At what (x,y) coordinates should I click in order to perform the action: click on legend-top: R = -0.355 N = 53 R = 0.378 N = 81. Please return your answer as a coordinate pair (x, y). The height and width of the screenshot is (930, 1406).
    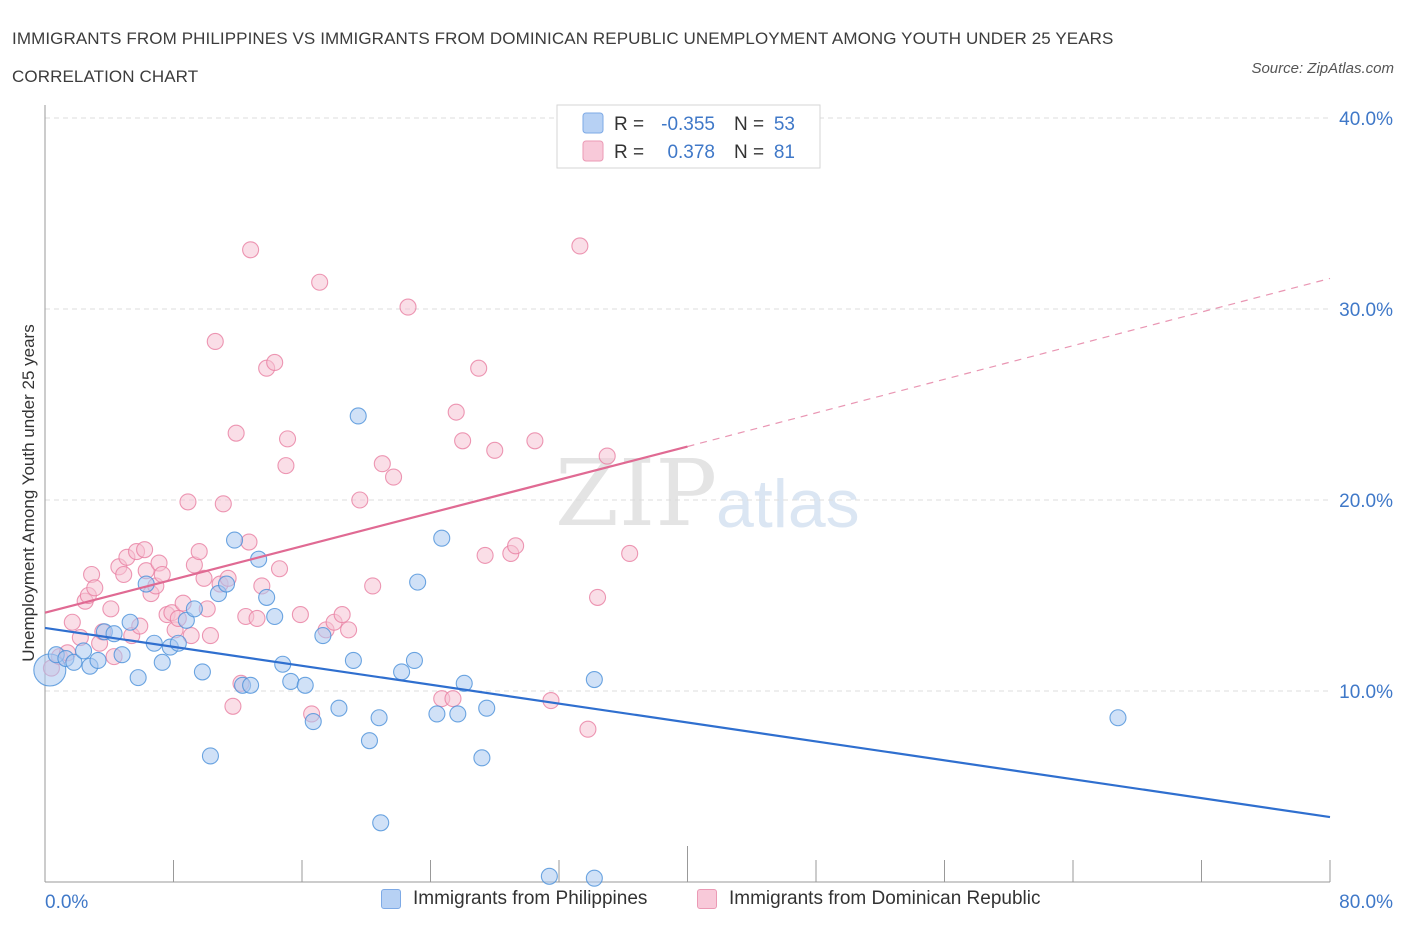
    Looking at the image, I should click on (688, 136).